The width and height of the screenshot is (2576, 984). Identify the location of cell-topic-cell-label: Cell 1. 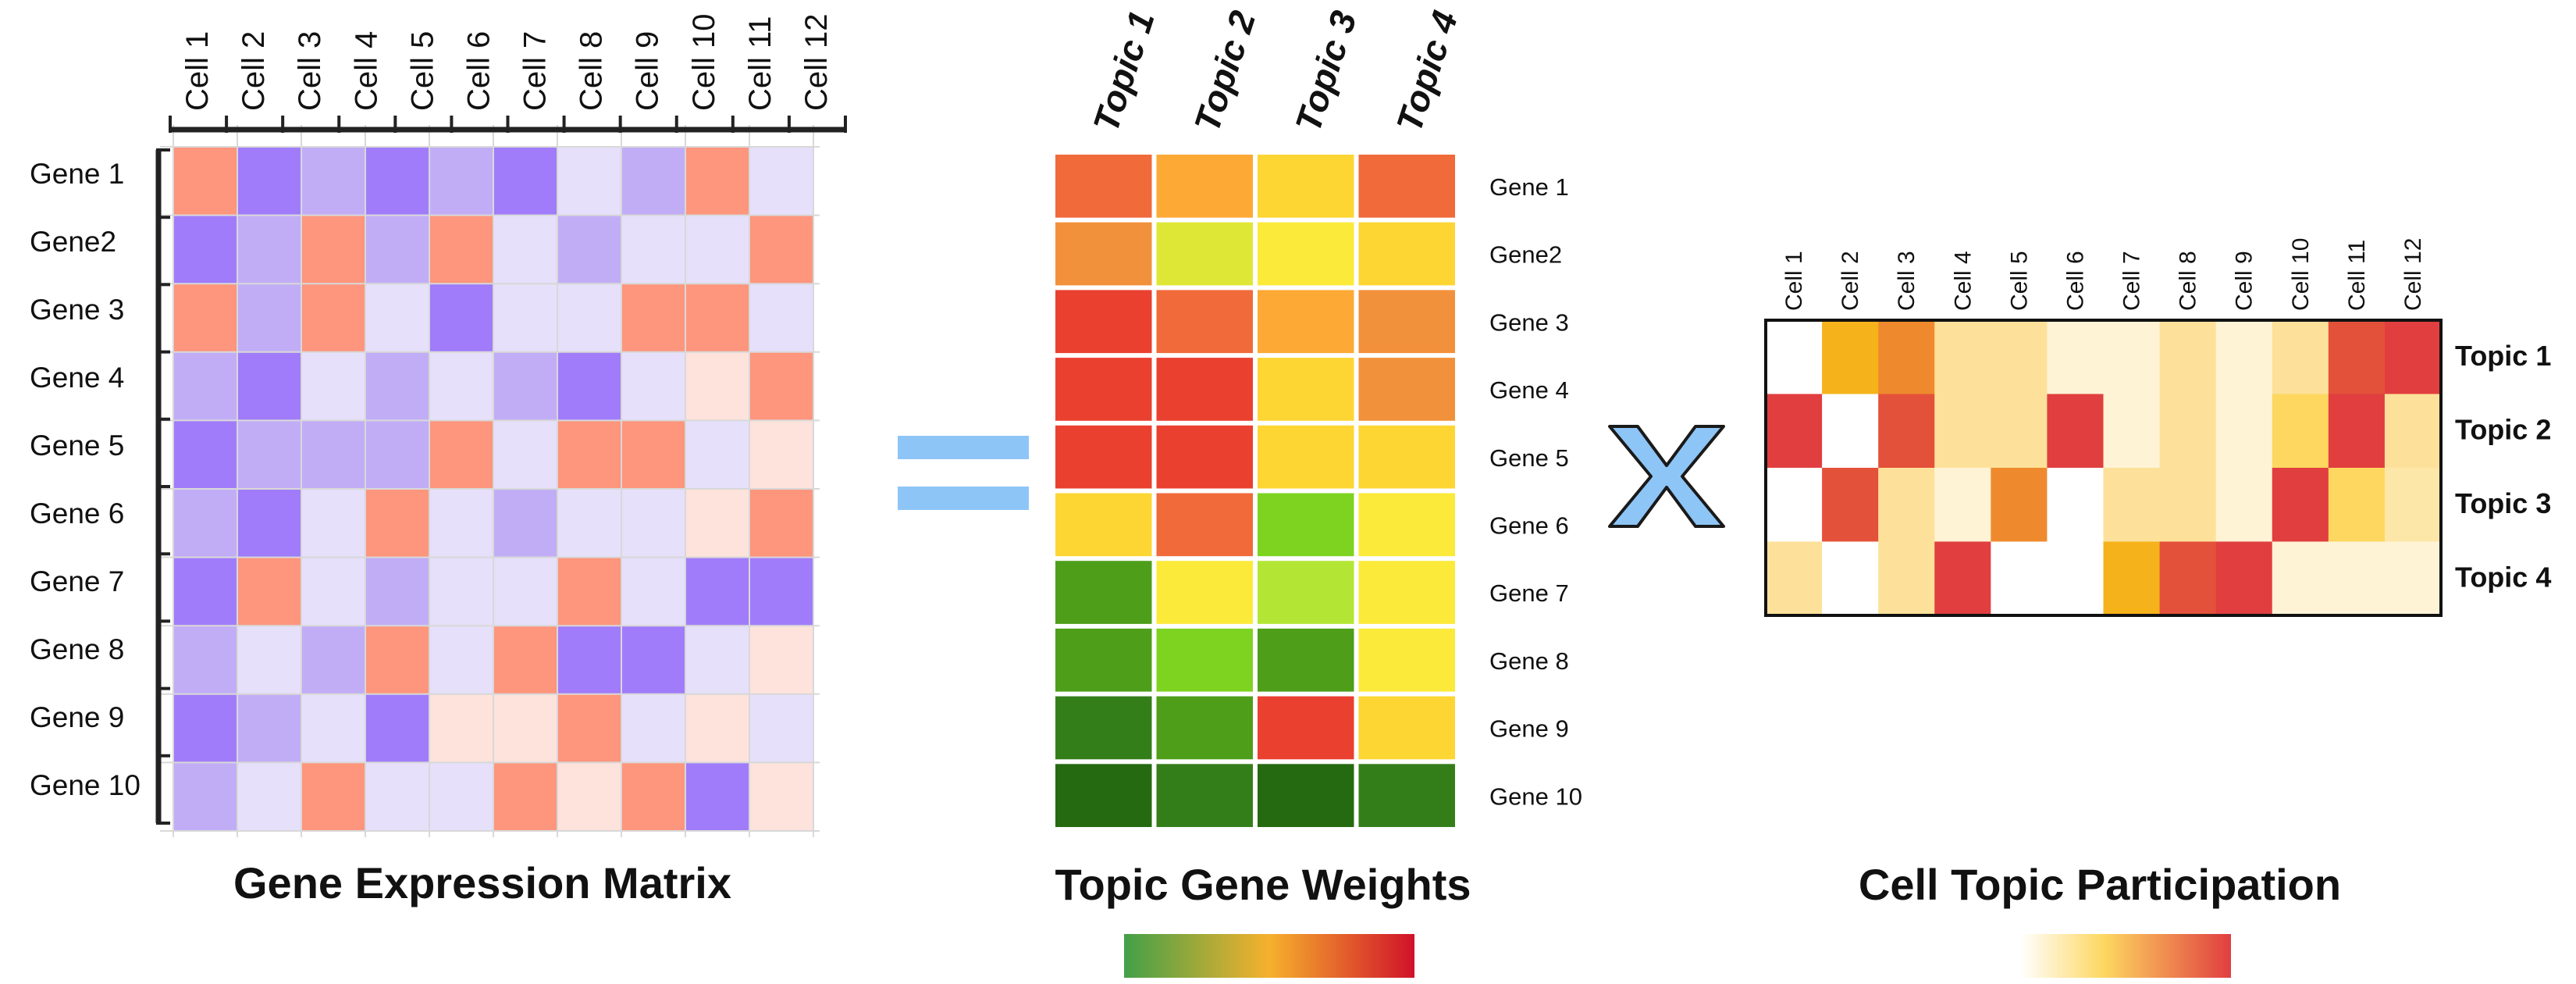
(1794, 281).